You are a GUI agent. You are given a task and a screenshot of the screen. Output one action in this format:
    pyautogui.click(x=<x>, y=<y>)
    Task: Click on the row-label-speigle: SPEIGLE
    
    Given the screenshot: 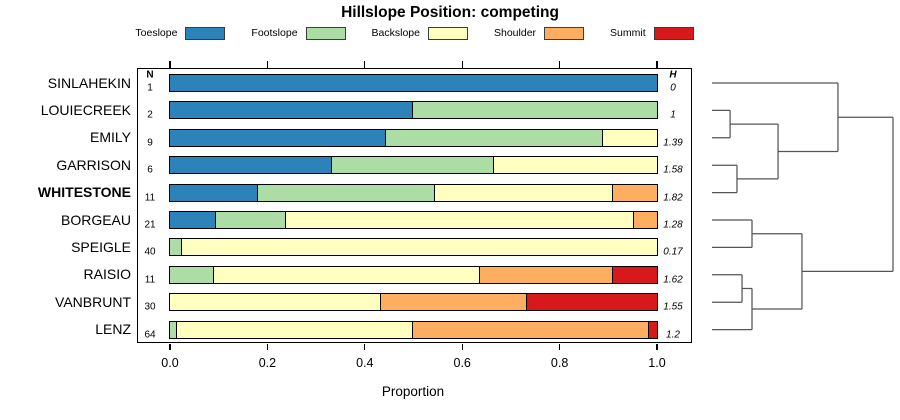 What is the action you would take?
    pyautogui.click(x=101, y=246)
    